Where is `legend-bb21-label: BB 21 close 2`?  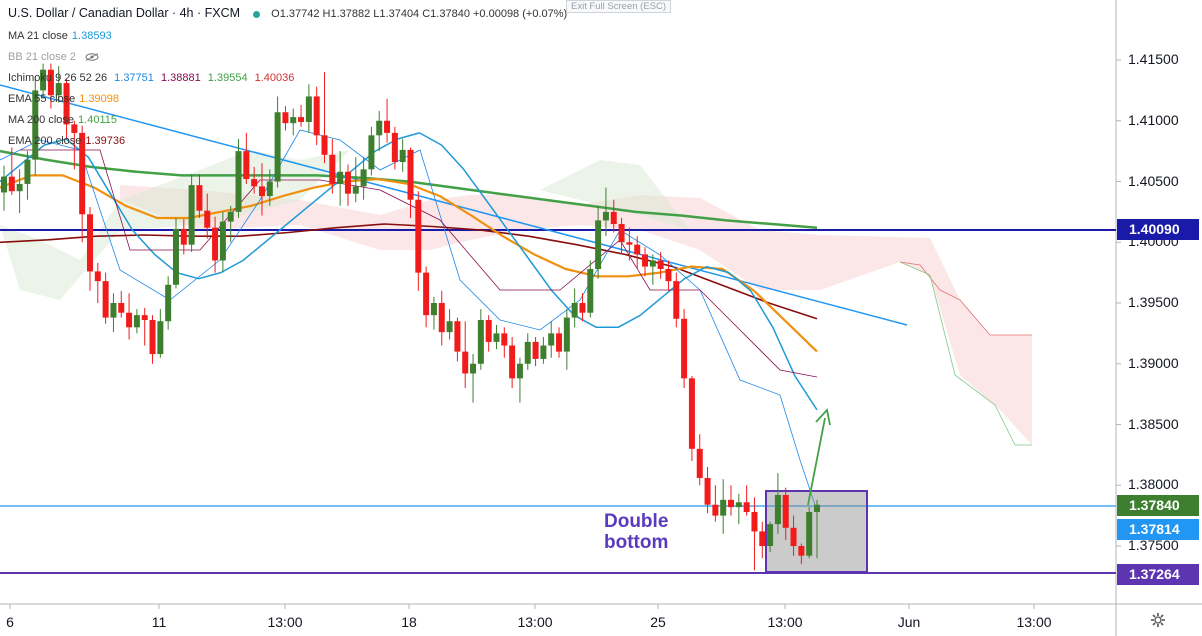 legend-bb21-label: BB 21 close 2 is located at coordinates (42, 57).